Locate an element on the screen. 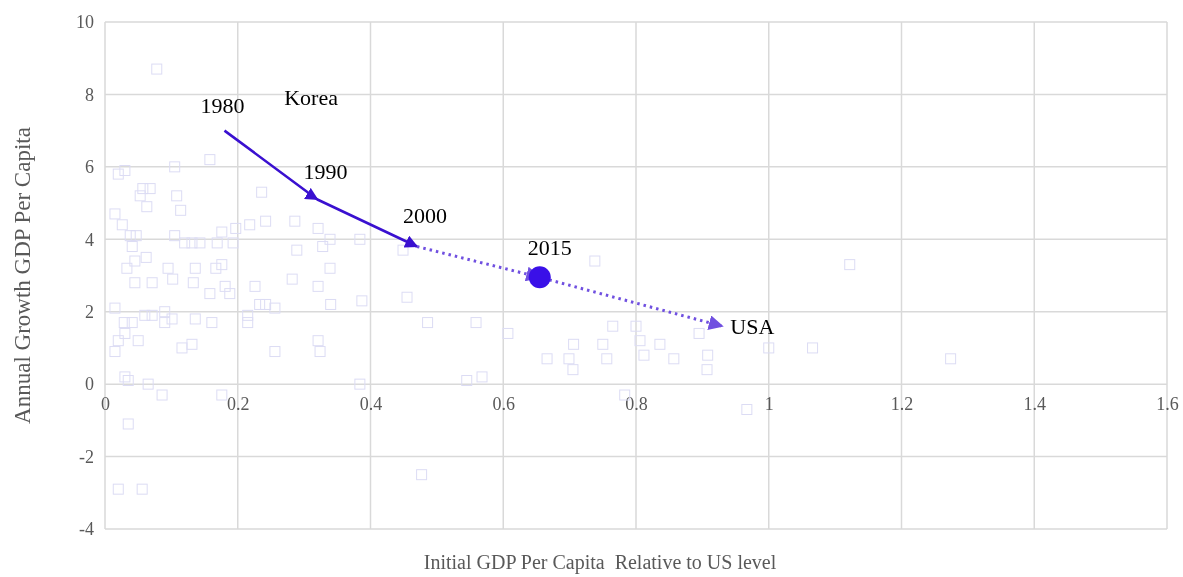 Image resolution: width=1183 pixels, height=577 pixels. y-axis-title: Annual Growth GDP Per Capita is located at coordinates (22, 275).